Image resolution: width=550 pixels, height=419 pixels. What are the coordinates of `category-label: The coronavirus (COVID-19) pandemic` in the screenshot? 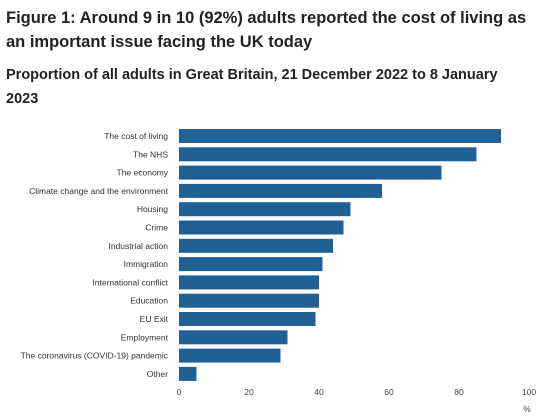 It's located at (95, 356).